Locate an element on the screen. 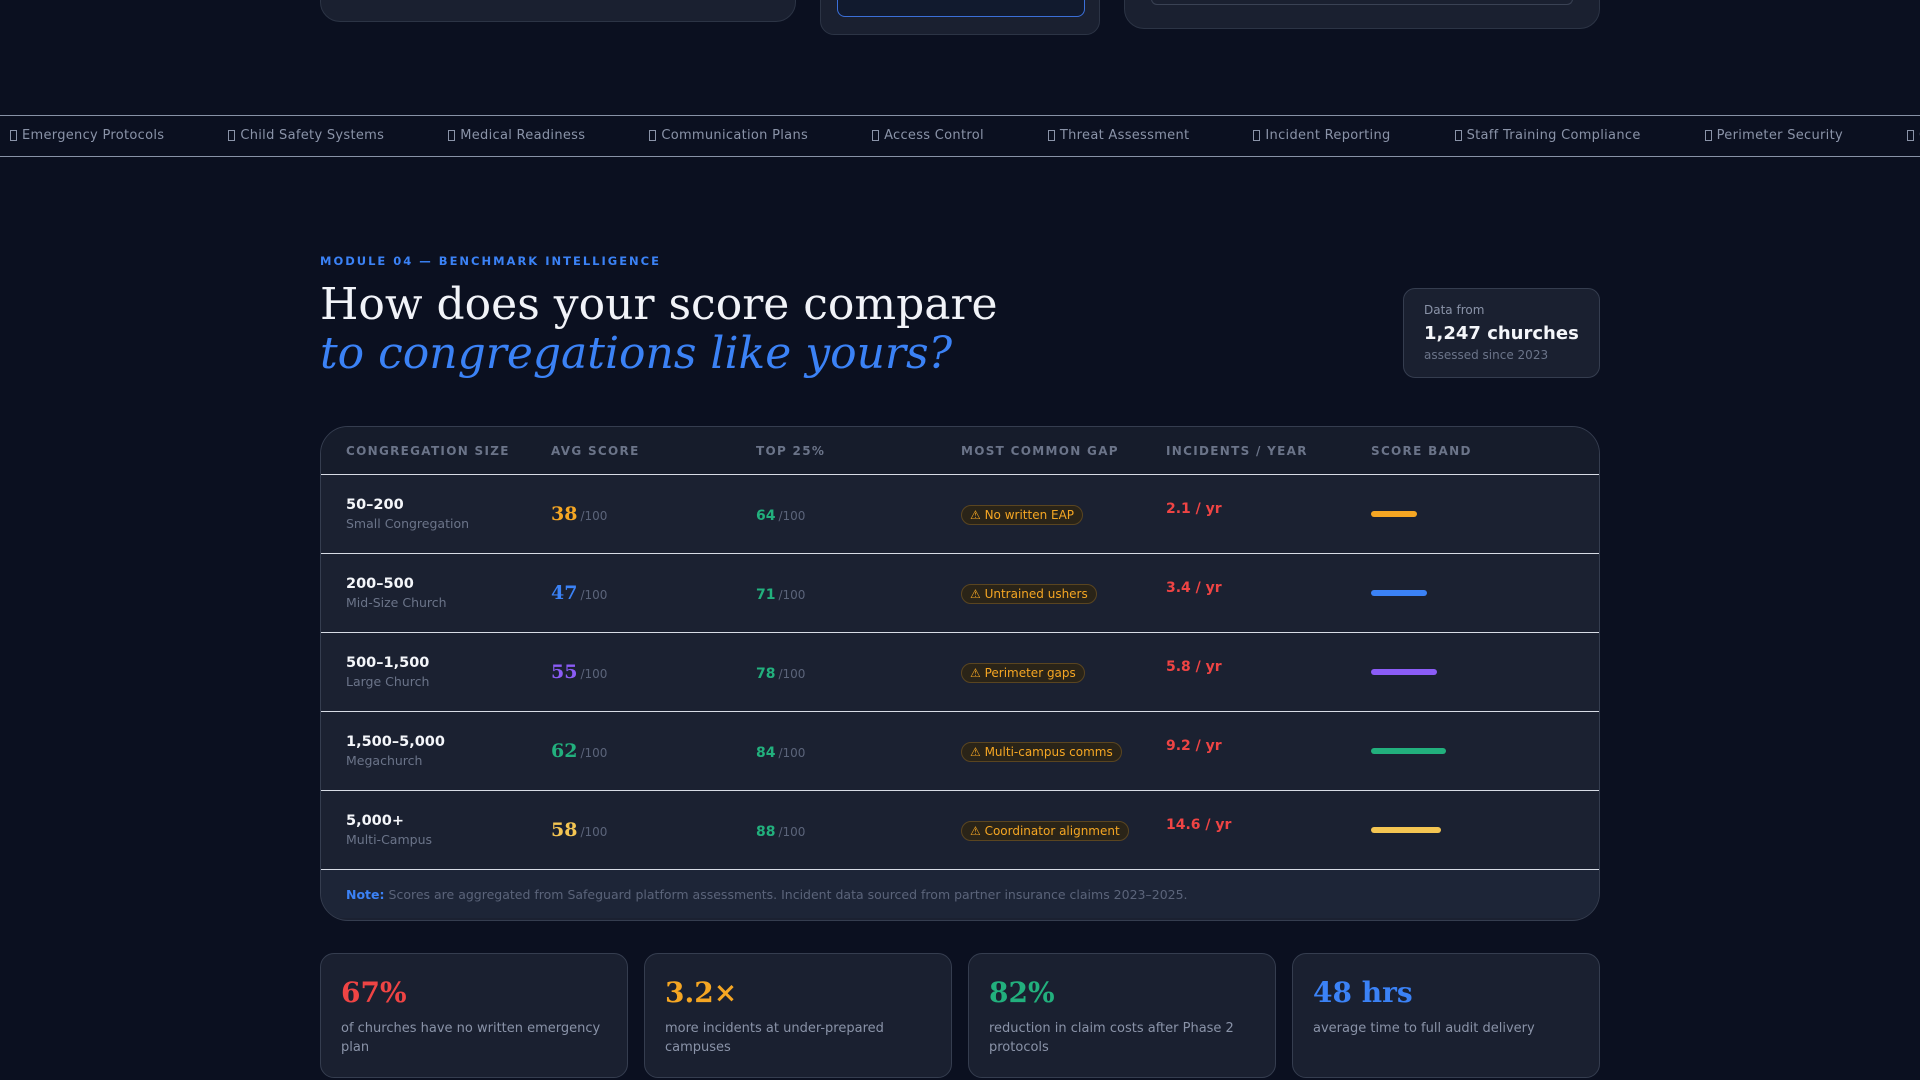 The height and width of the screenshot is (1080, 1920). cell-avg: 55/100 is located at coordinates (653, 672).